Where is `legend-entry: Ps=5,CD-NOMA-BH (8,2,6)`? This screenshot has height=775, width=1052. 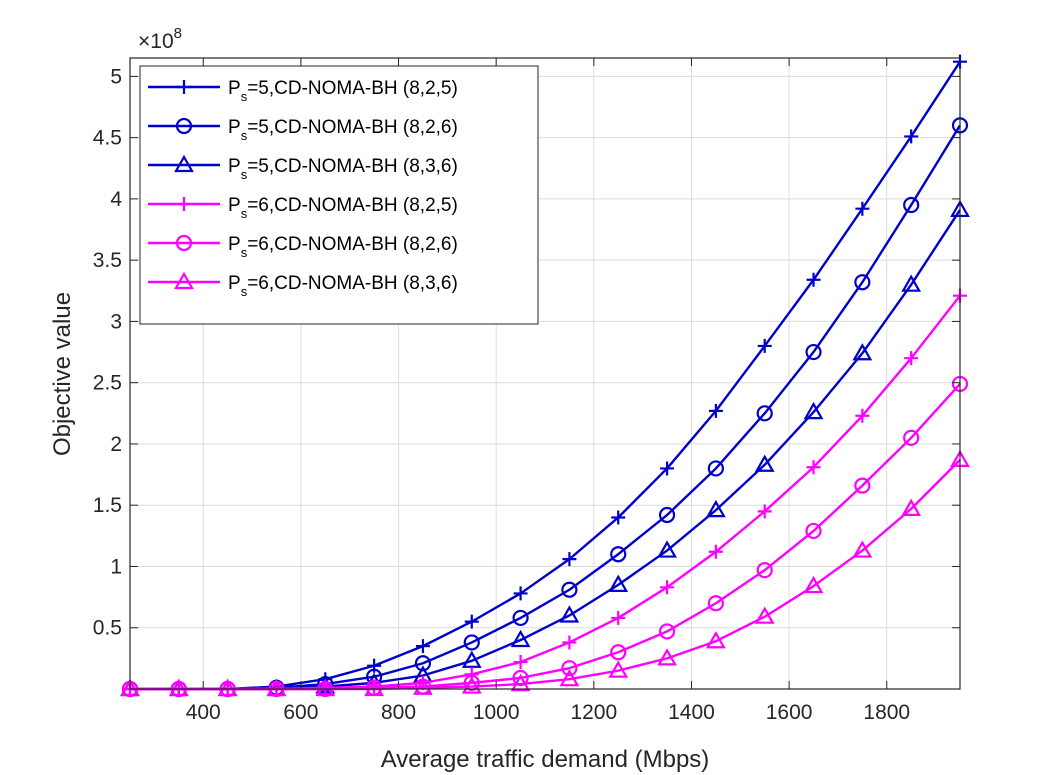 legend-entry: Ps=5,CD-NOMA-BH (8,2,6) is located at coordinates (303, 130).